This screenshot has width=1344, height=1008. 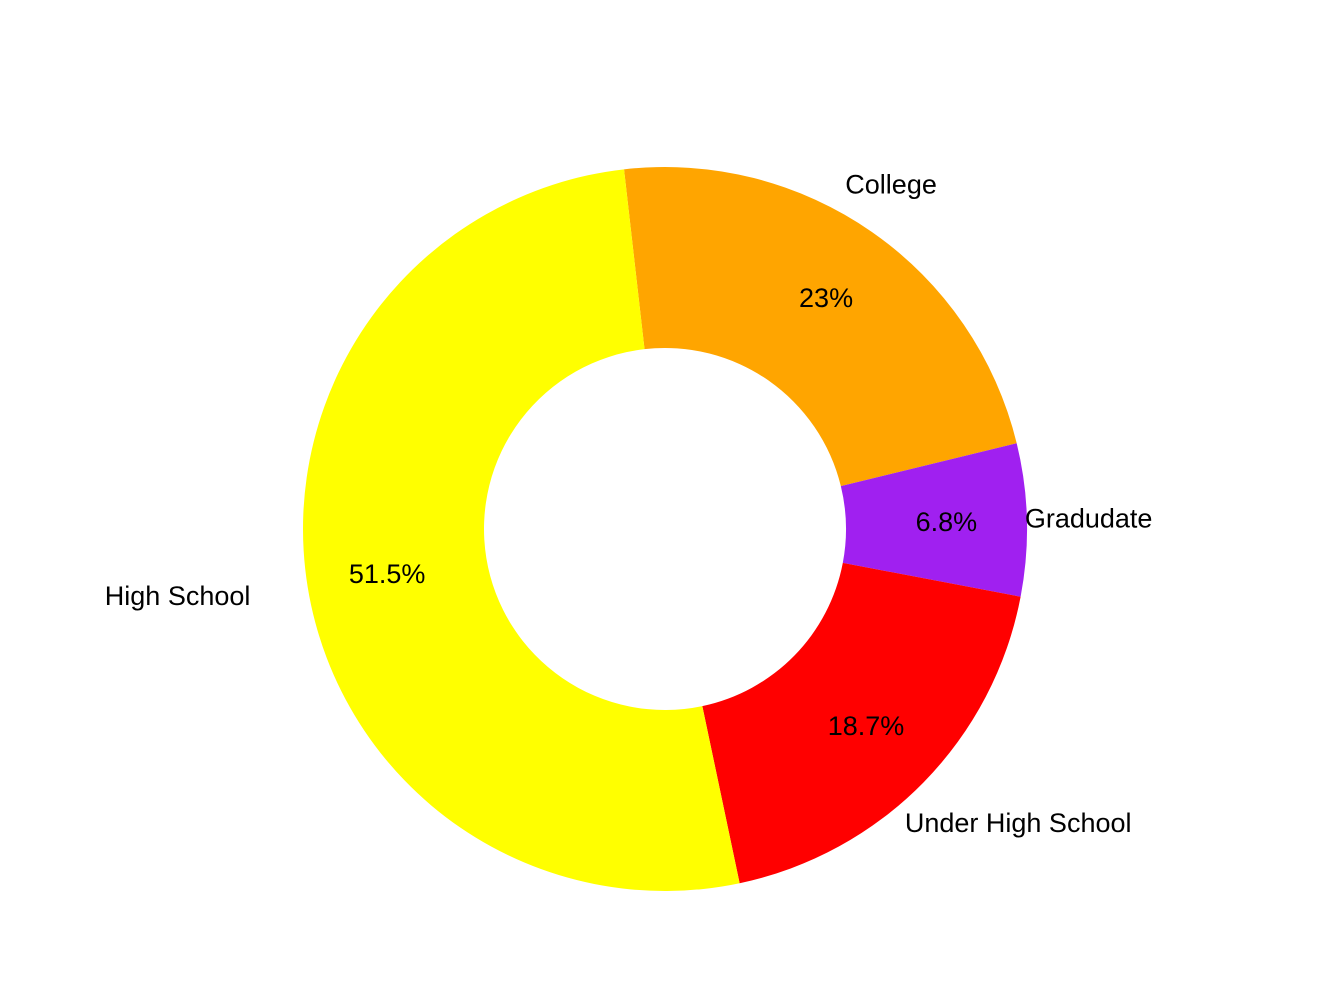 I want to click on slice-category-label-high-school: High School, so click(x=178, y=596).